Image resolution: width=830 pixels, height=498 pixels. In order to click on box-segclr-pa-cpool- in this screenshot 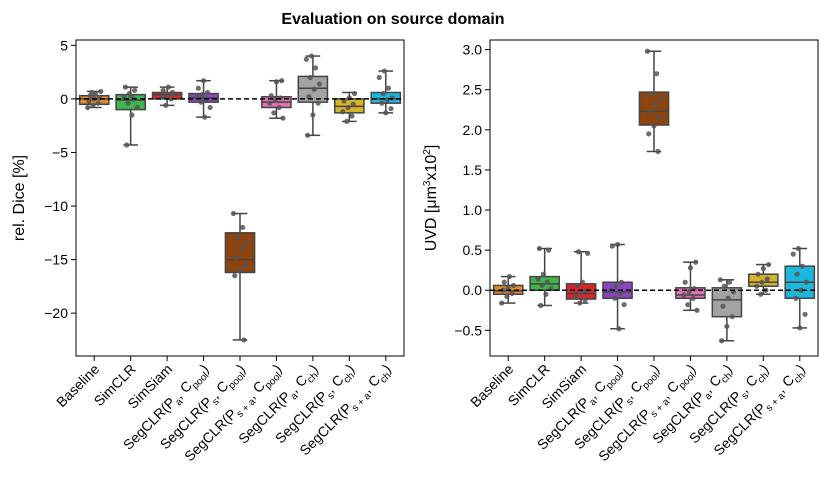, I will do `click(203, 99)`.